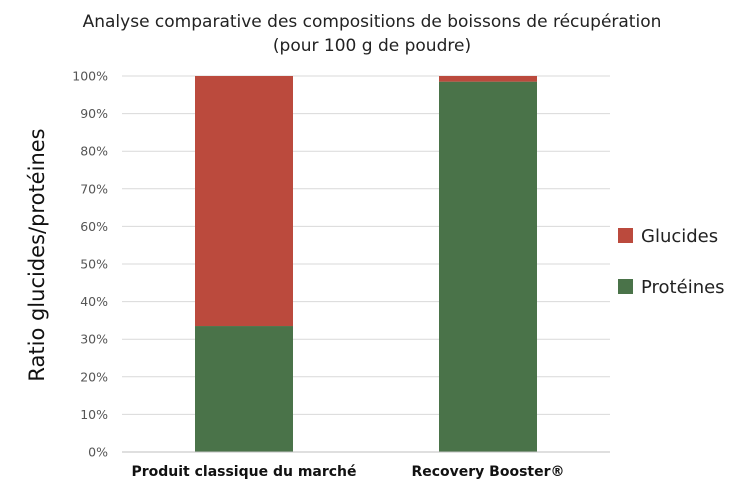 The image size is (750, 500). What do you see at coordinates (94, 376) in the screenshot?
I see `y-tick-label: 20%` at bounding box center [94, 376].